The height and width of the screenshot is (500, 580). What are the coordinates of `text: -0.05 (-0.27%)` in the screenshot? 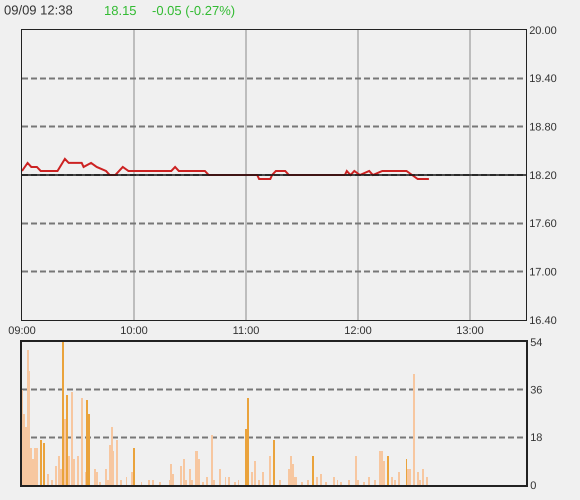 It's located at (194, 10).